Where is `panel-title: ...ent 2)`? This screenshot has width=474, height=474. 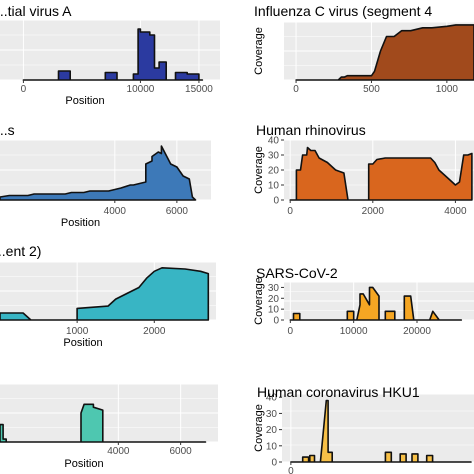 panel-title: ...ent 2) is located at coordinates (20, 251).